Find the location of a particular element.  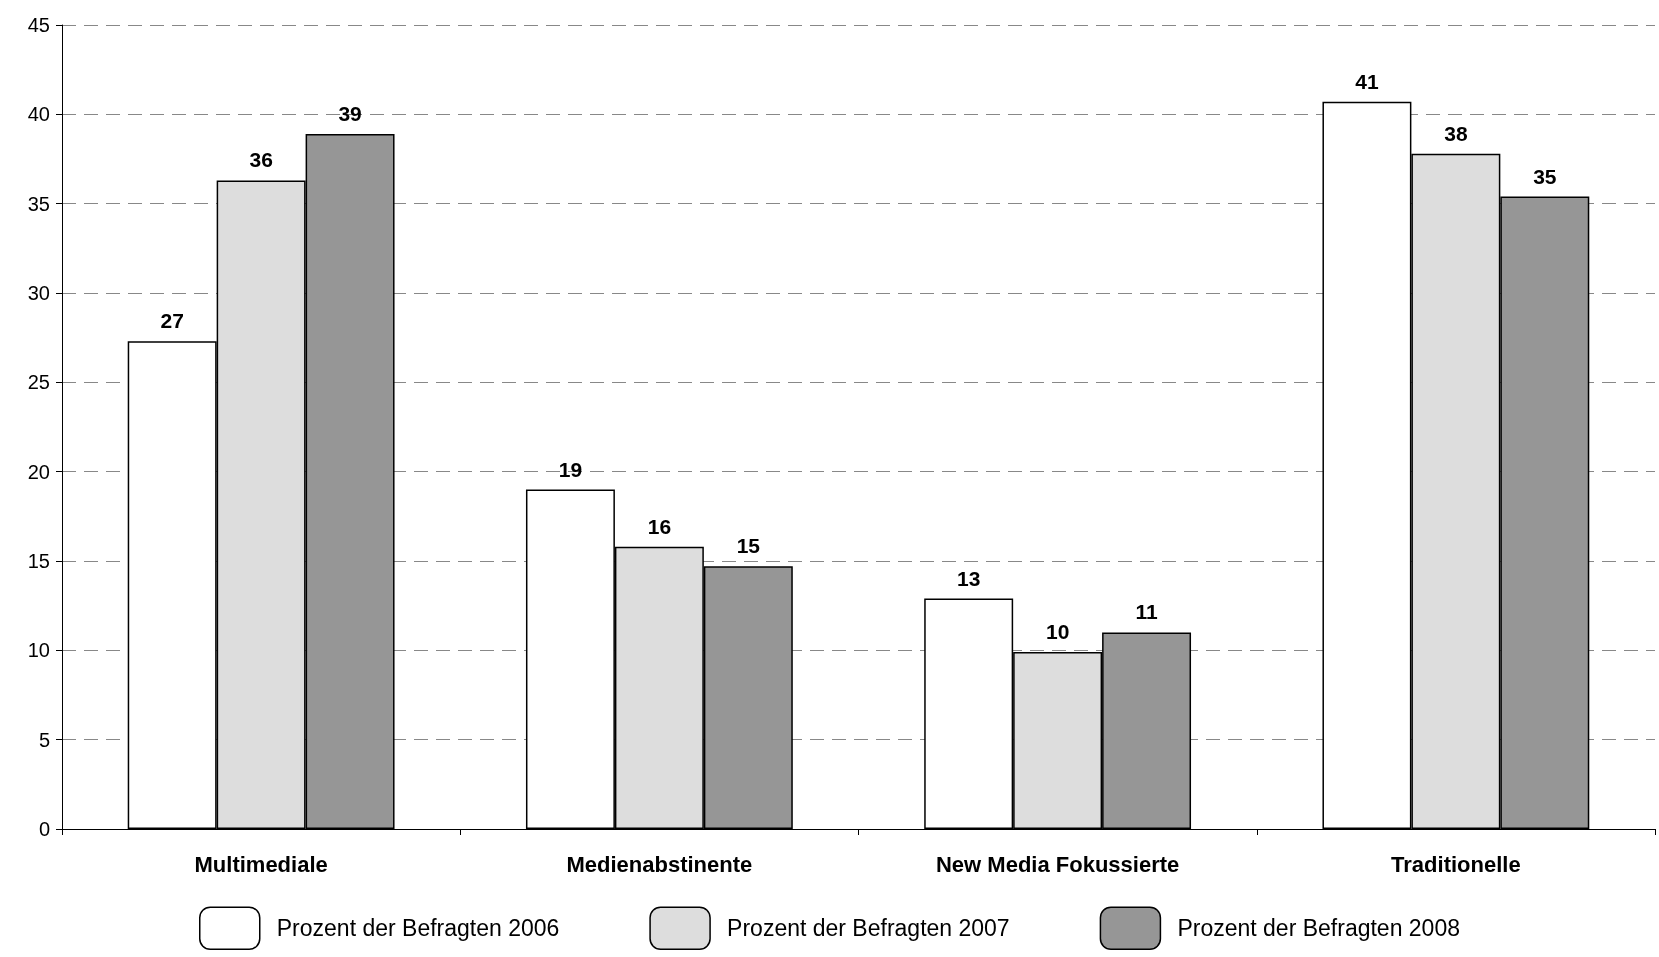

data-label: 27 is located at coordinates (172, 321).